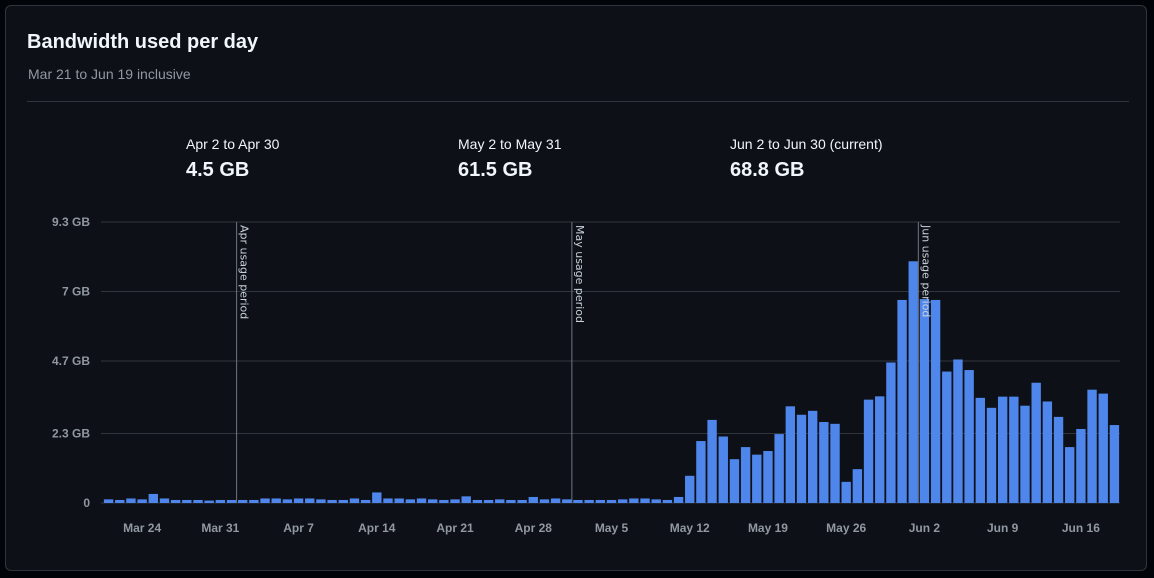 Image resolution: width=1154 pixels, height=578 pixels. Describe the element at coordinates (510, 144) in the screenshot. I see `period-label: May 2 to May 31` at that location.